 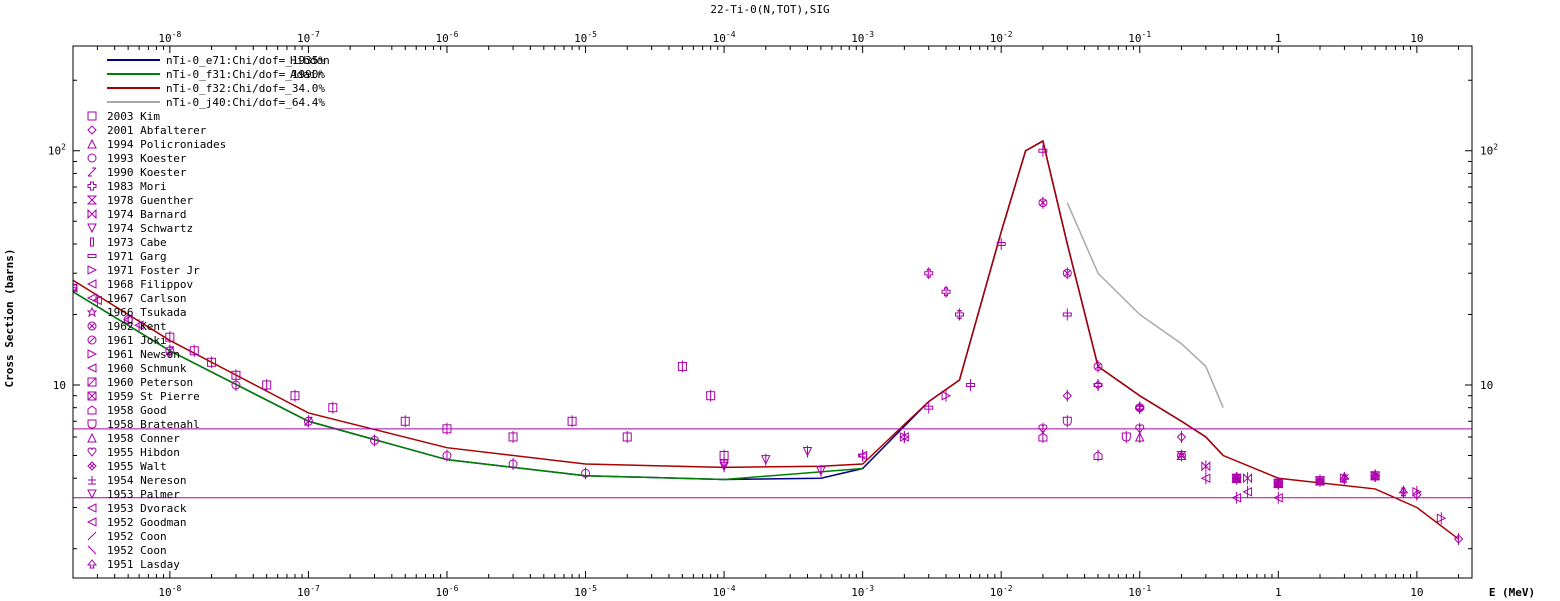 What do you see at coordinates (57, 150) in the screenshot?
I see `y-tick-label-left: 102` at bounding box center [57, 150].